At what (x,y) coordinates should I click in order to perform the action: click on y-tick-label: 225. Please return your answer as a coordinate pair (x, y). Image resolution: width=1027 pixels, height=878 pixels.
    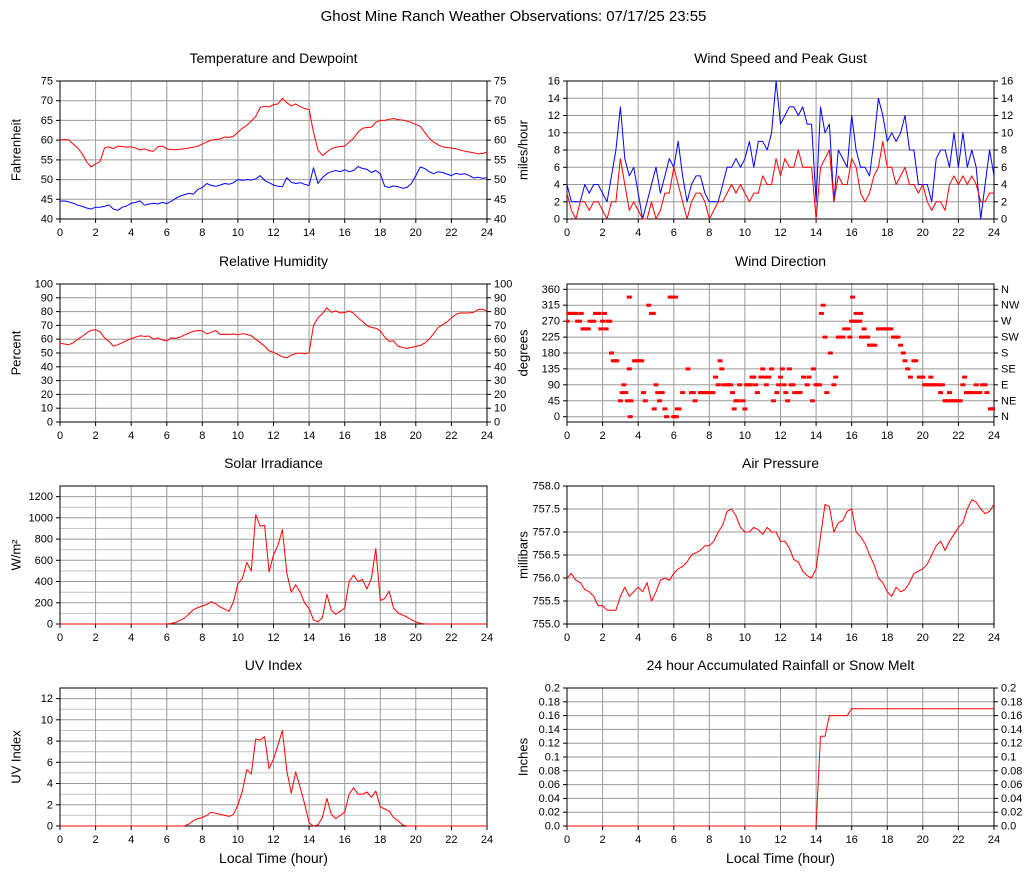
    Looking at the image, I should click on (551, 338).